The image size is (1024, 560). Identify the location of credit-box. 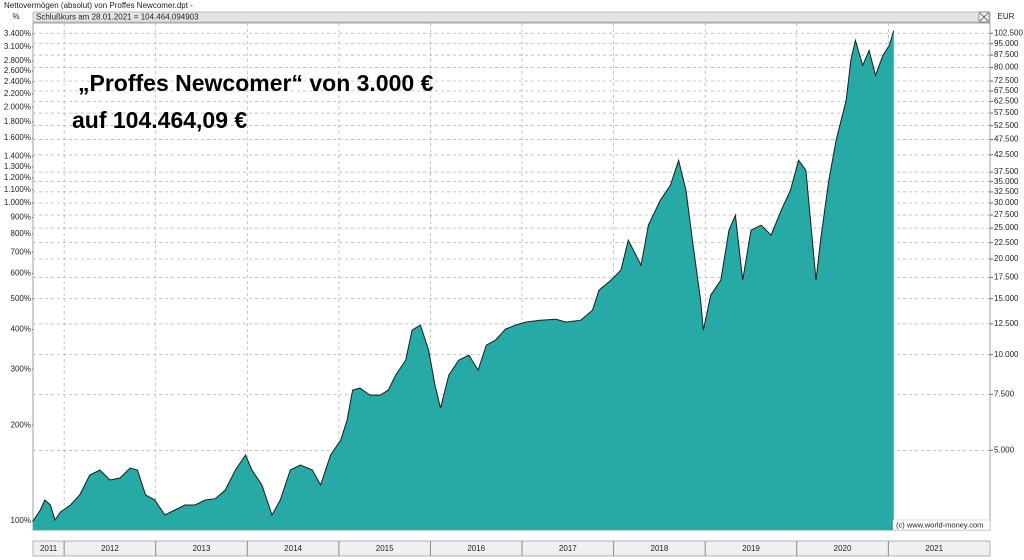
(941, 525).